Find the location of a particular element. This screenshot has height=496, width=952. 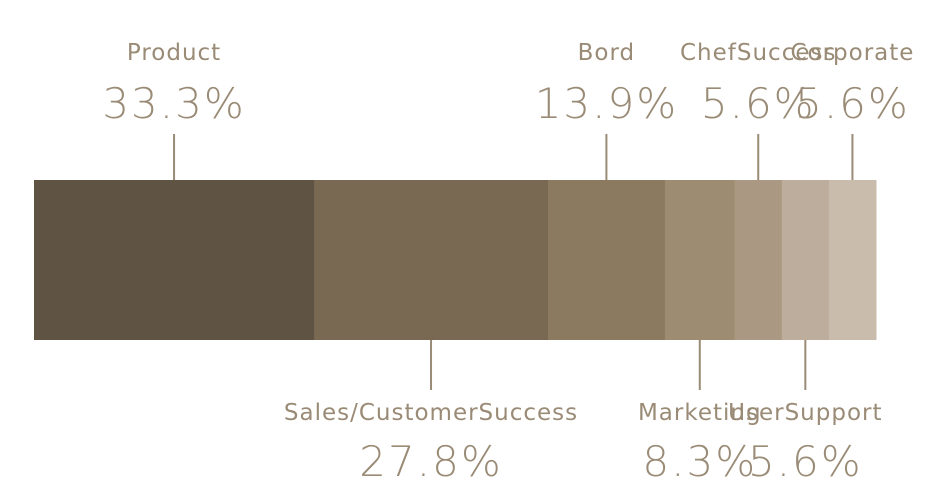

bar-segment-bord is located at coordinates (606, 260).